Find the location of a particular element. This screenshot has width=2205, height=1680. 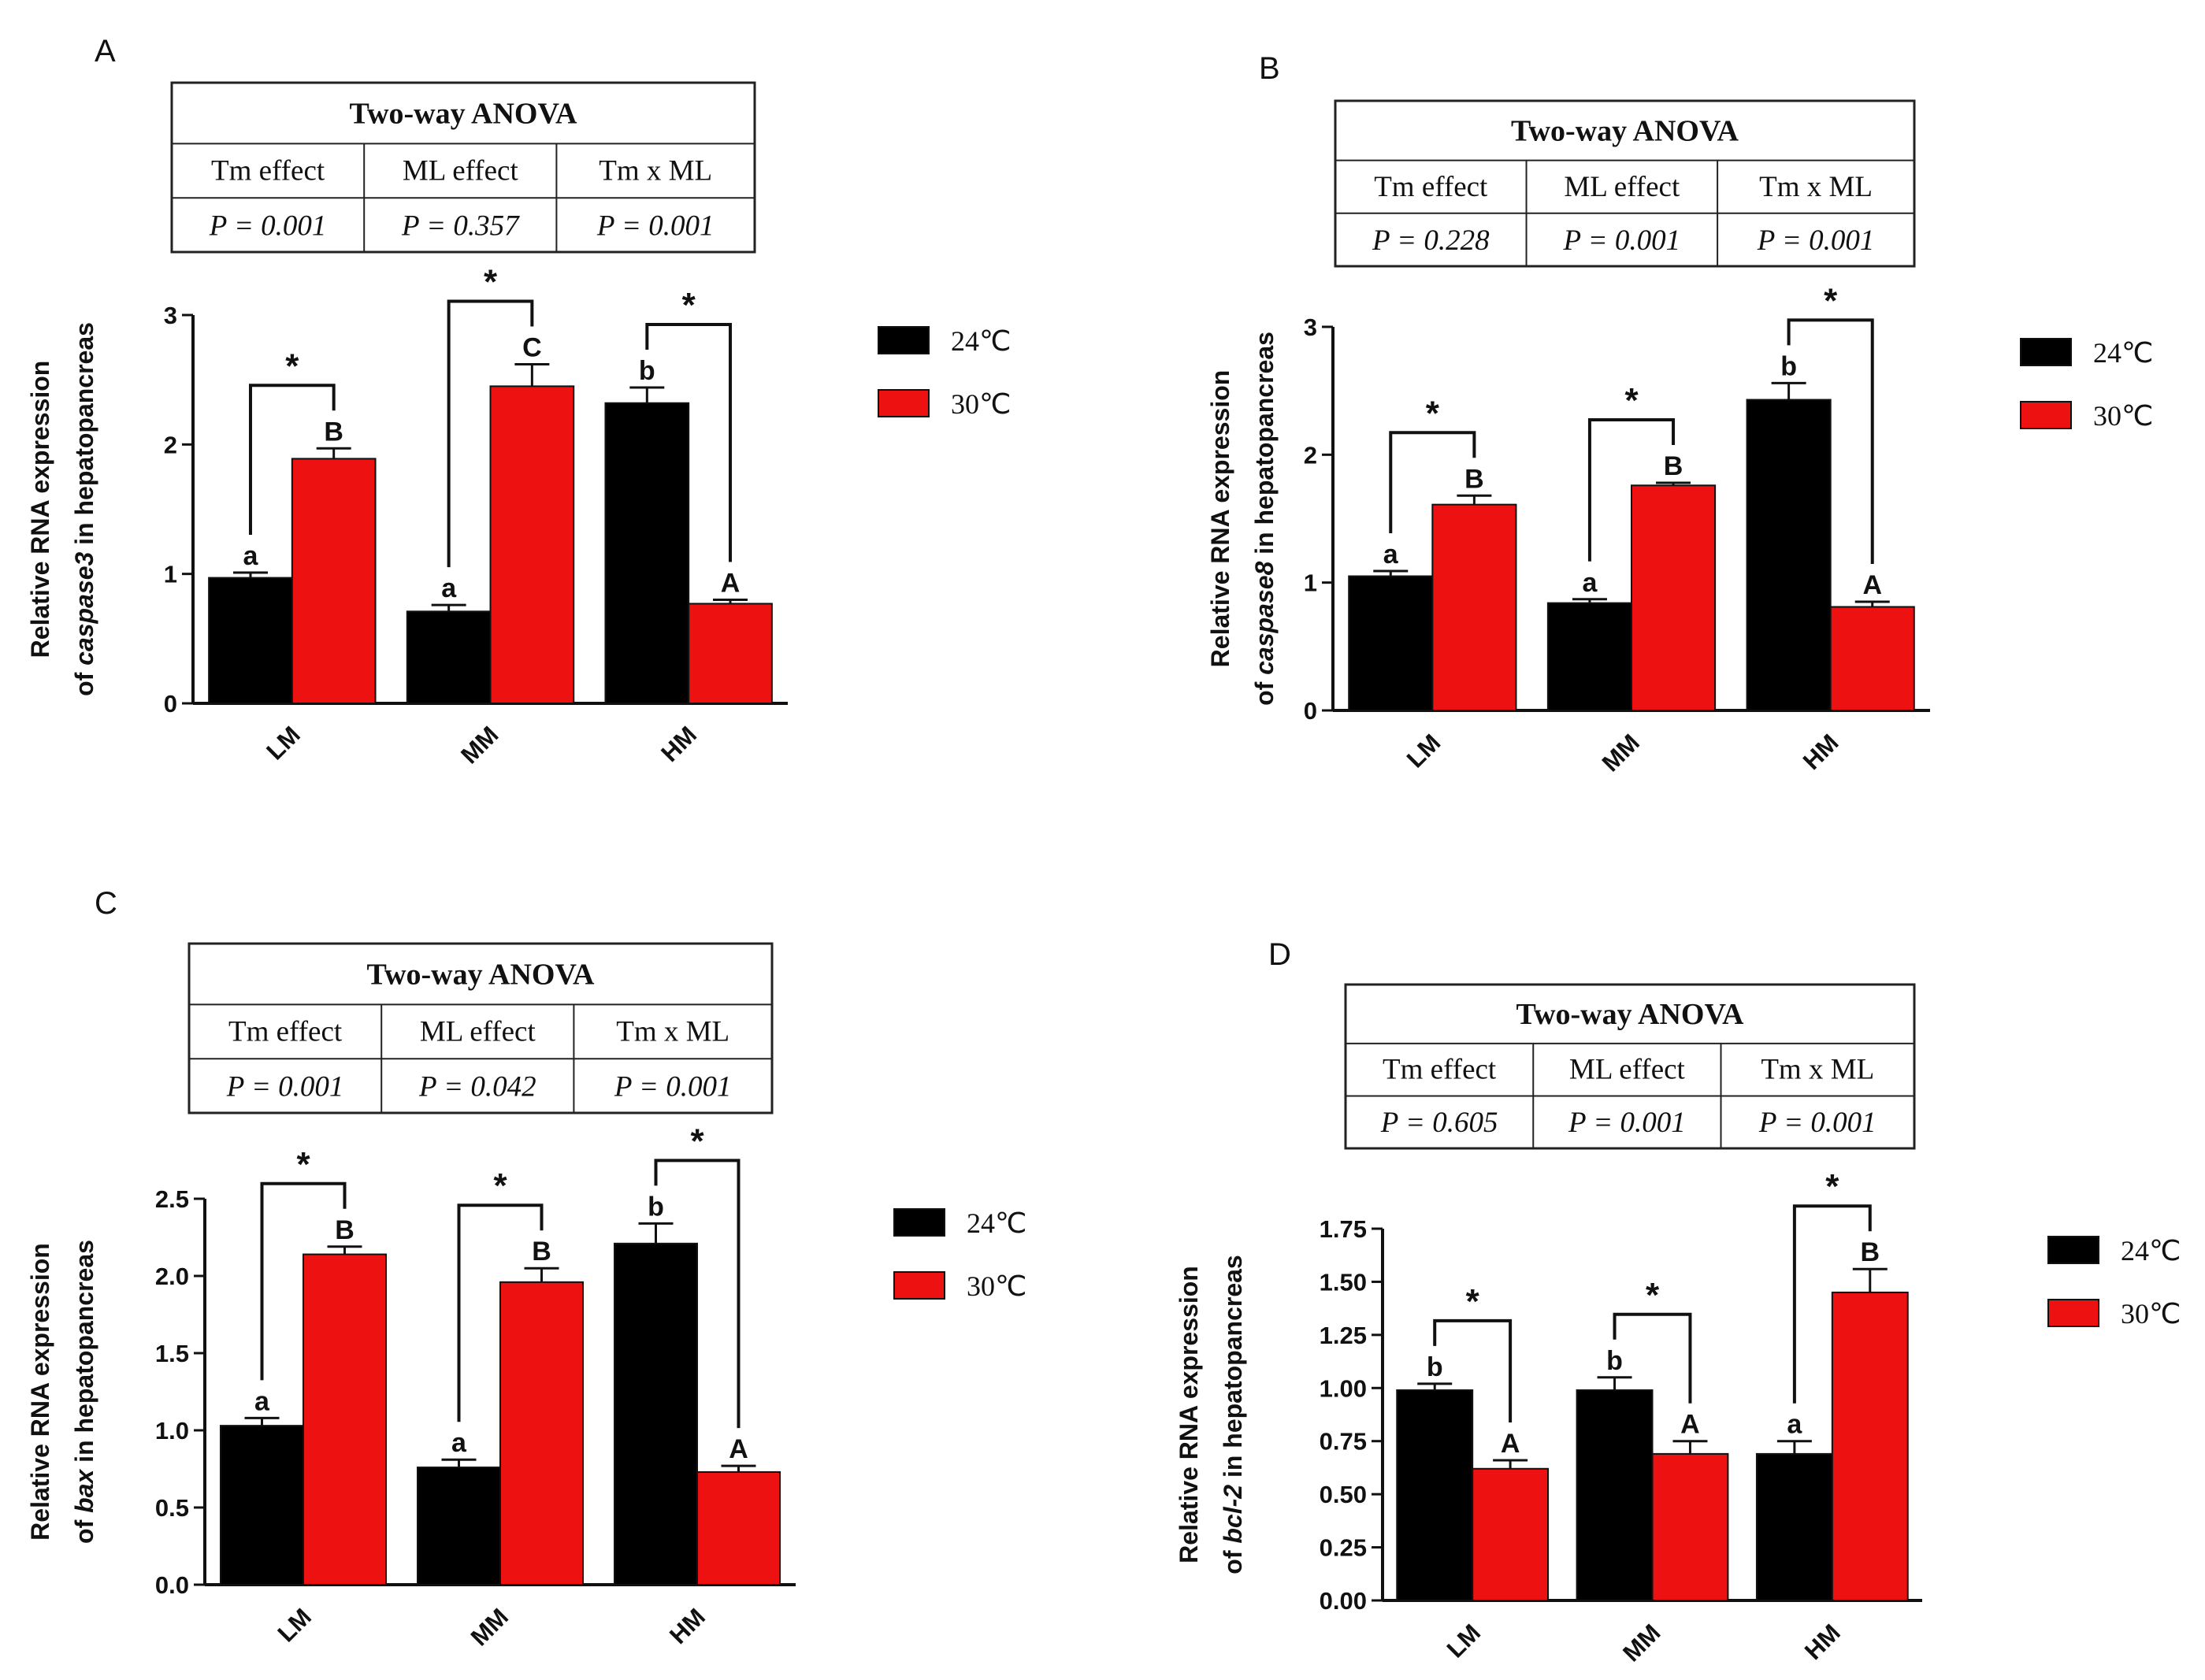

y-tick-label: 1.5 is located at coordinates (172, 1353).